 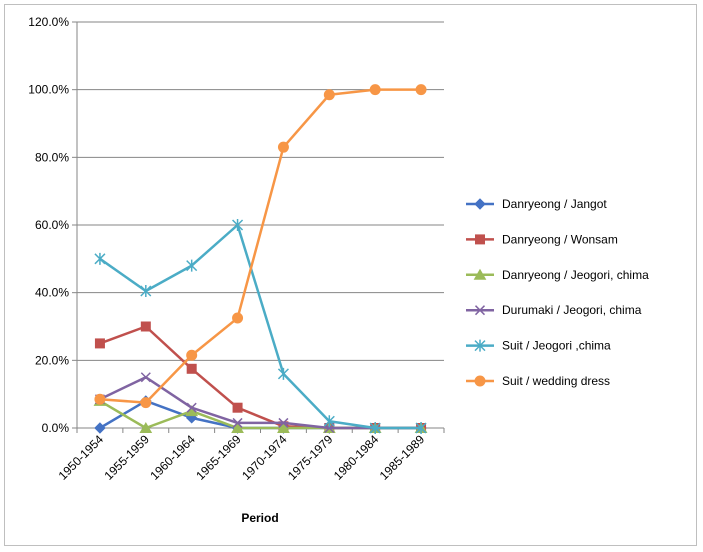 I want to click on y-tick-label: 20.0%, so click(x=52, y=360).